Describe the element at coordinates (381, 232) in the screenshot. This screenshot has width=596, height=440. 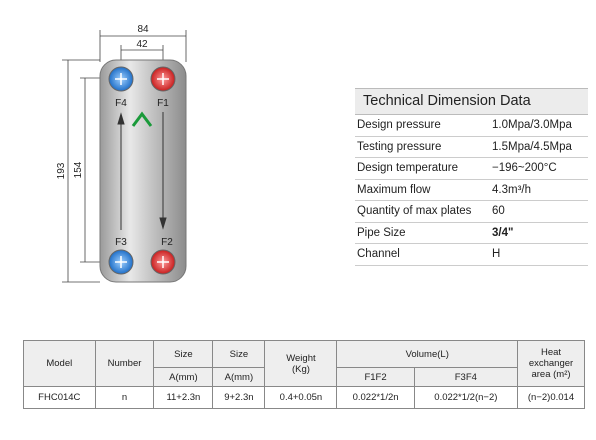
I see `spec-label: Pipe Size` at that location.